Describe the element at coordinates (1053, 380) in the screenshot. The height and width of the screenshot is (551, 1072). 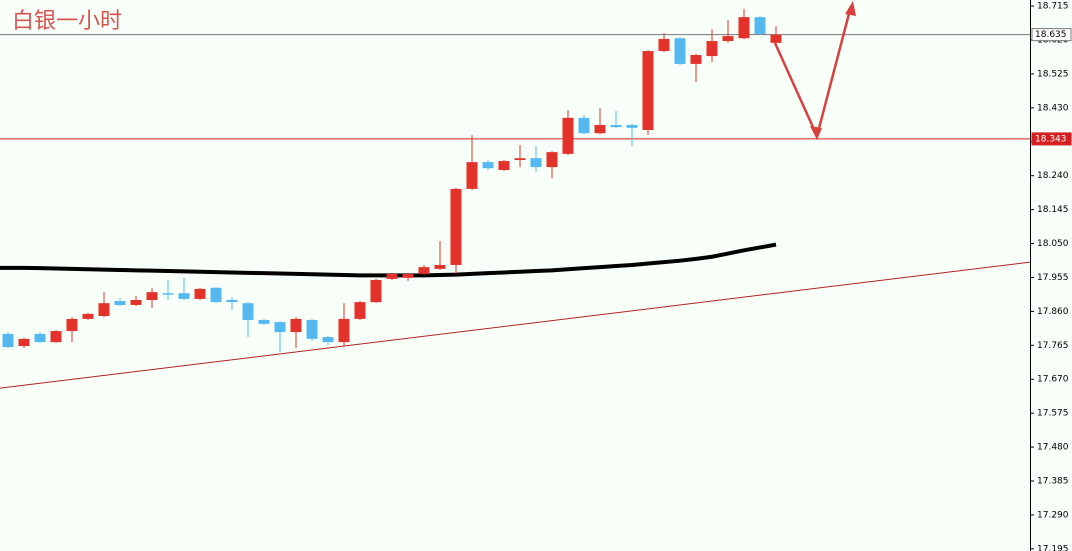
I see `y-tick-label: 17.670` at that location.